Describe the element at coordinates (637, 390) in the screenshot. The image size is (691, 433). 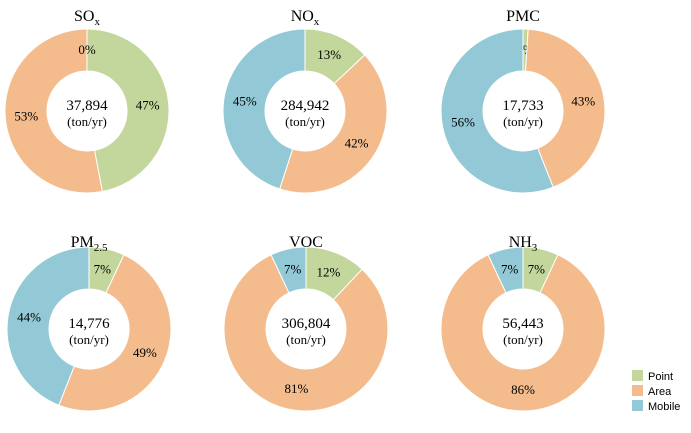
I see `legend-swatch-area` at that location.